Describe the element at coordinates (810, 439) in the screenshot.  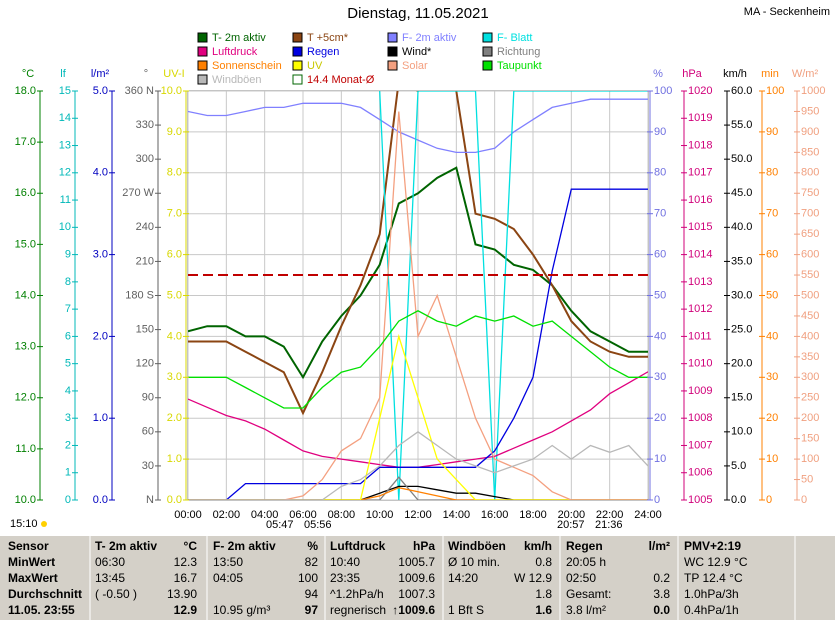
I see `y-tick-label: 150` at that location.